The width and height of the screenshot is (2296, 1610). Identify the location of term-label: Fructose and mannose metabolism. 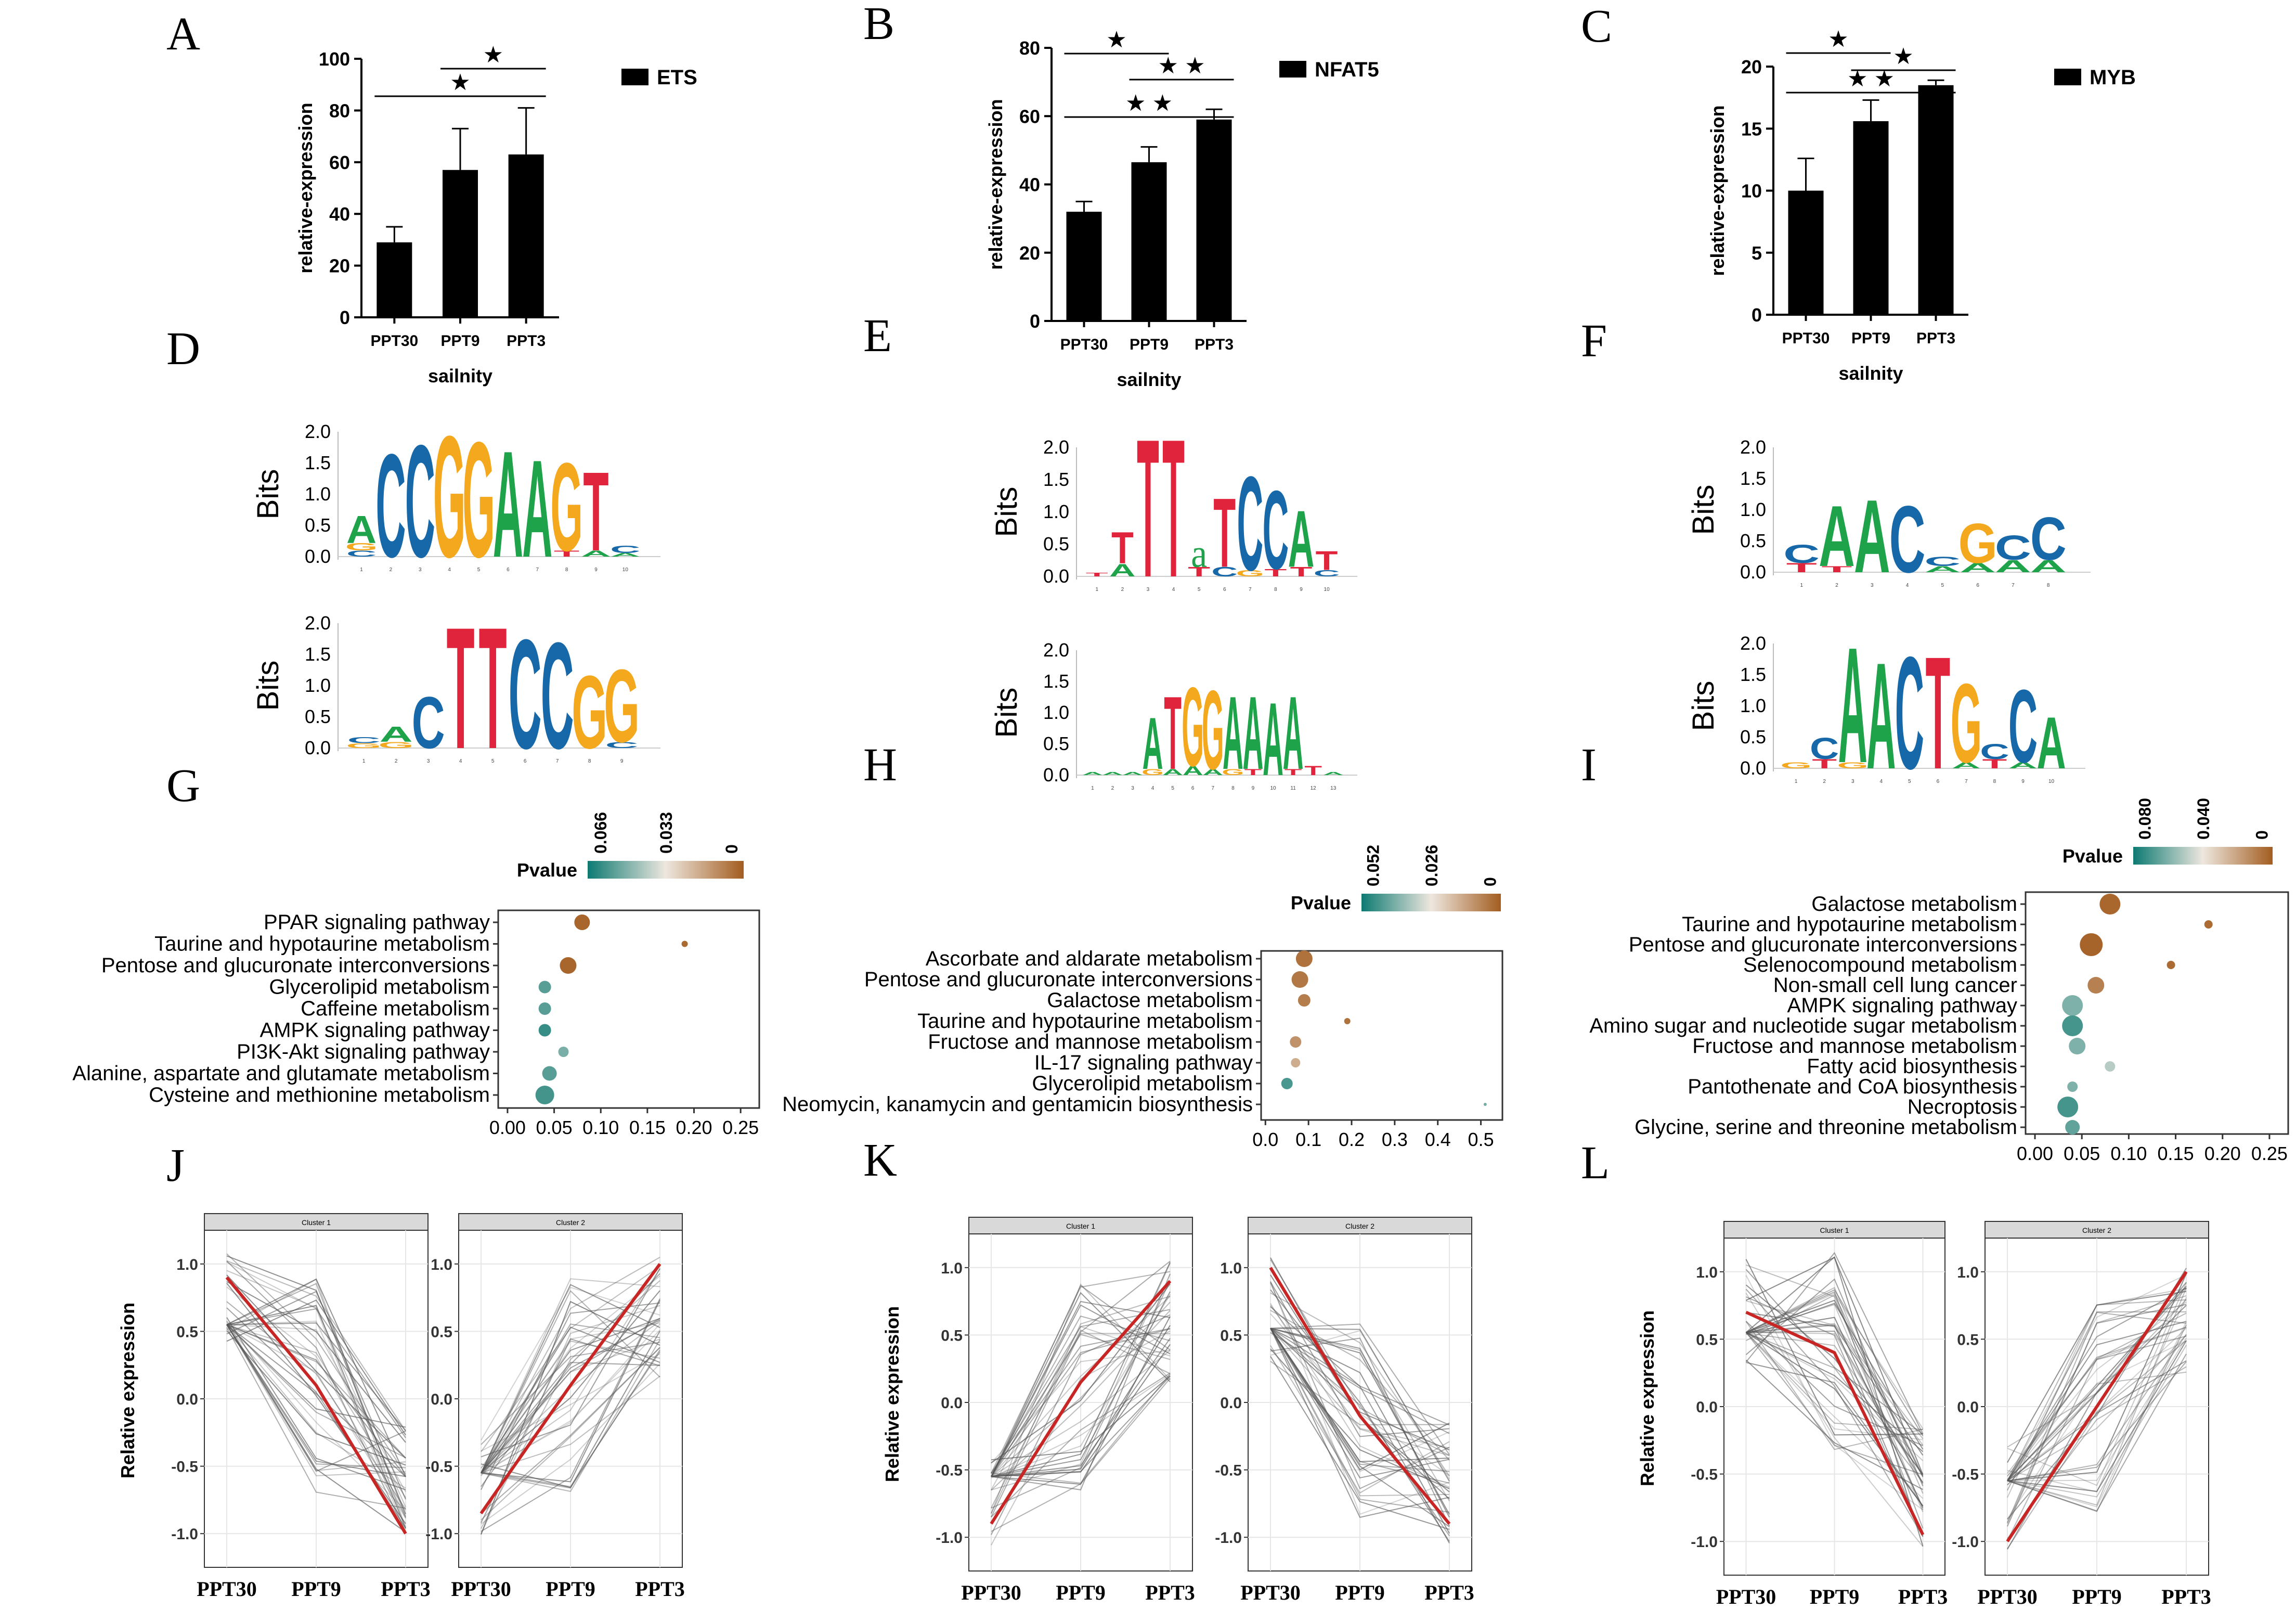
(1854, 1046).